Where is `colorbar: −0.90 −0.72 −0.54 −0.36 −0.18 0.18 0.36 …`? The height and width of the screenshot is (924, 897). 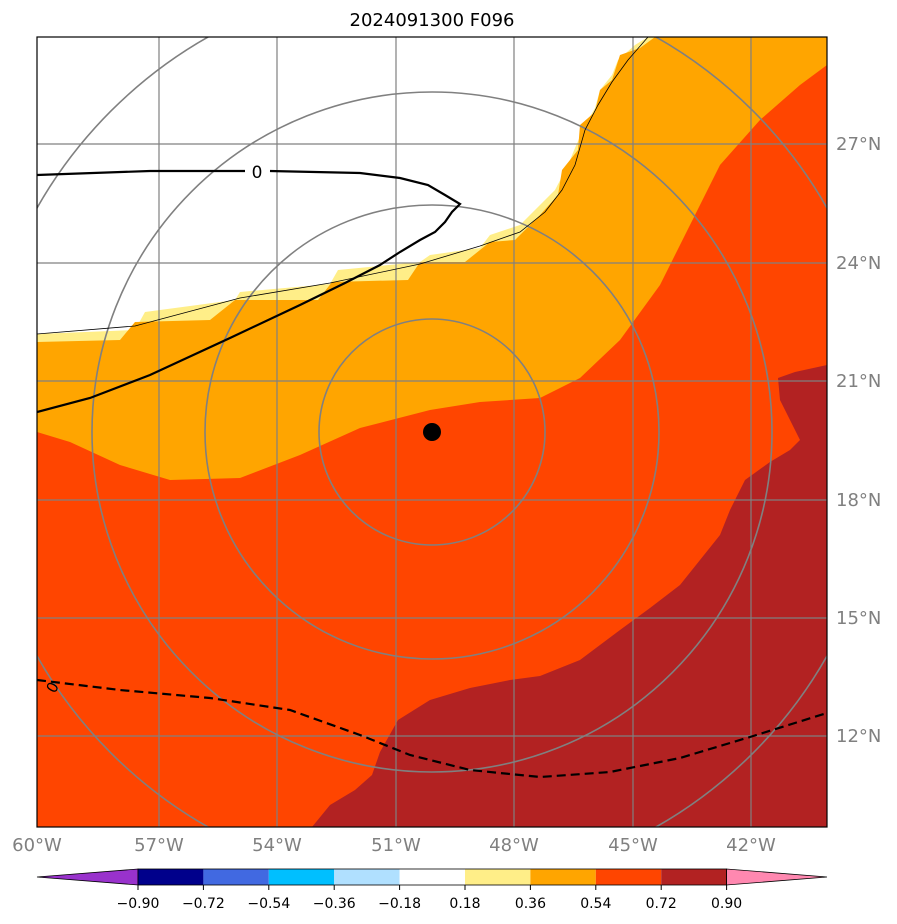 colorbar: −0.90 −0.72 −0.54 −0.36 −0.18 0.18 0.36 … is located at coordinates (432, 890).